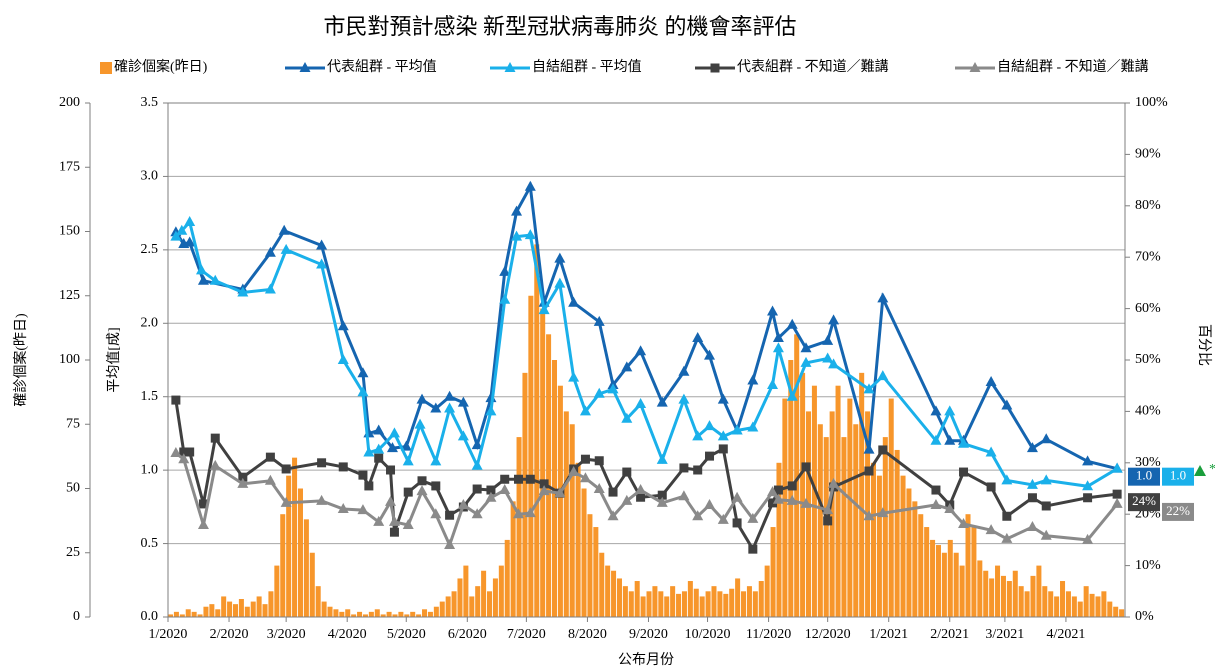 This screenshot has width=1215, height=671. Describe the element at coordinates (150, 543) in the screenshot. I see `y-tick-label: 0.5` at that location.